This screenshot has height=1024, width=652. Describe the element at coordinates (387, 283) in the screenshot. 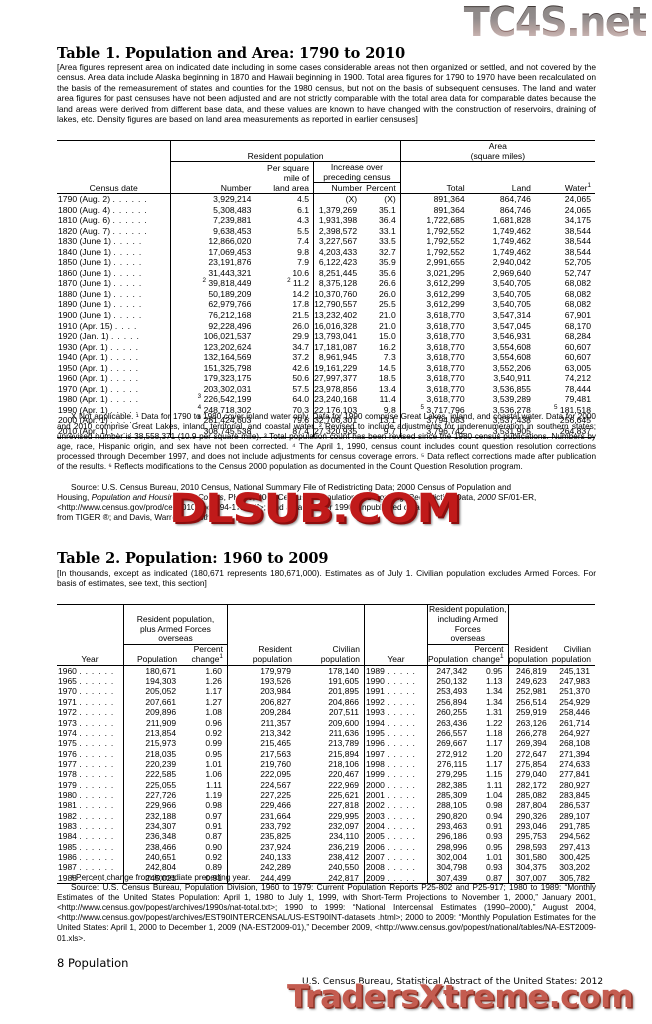

I see `t1-cell-increase-percent: 26.6` at that location.